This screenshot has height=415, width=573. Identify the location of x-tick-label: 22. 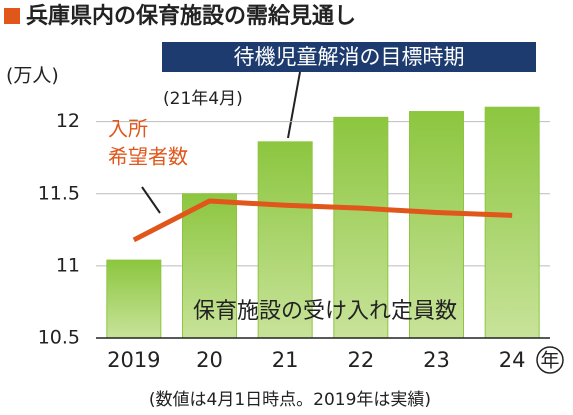
(360, 360).